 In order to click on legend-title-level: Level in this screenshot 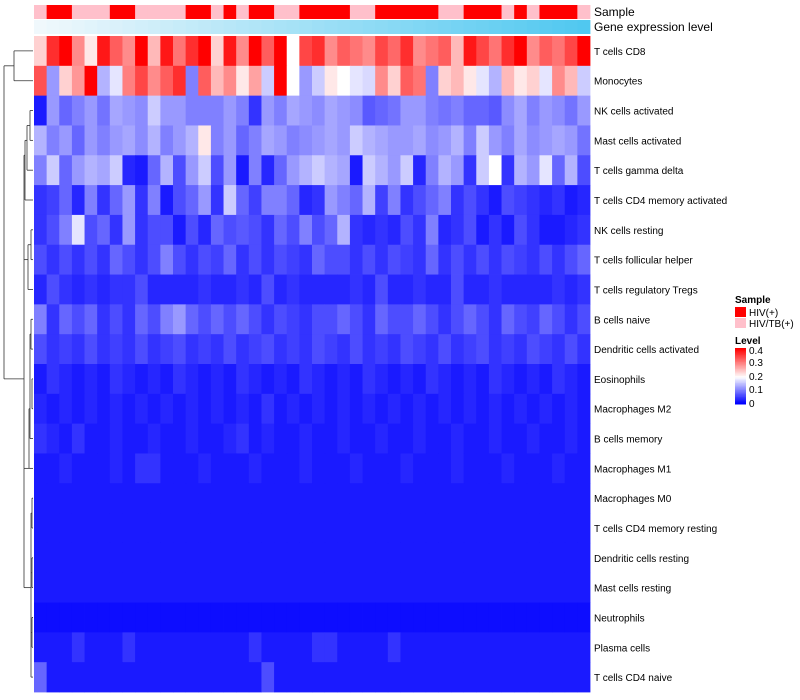, I will do `click(748, 341)`.